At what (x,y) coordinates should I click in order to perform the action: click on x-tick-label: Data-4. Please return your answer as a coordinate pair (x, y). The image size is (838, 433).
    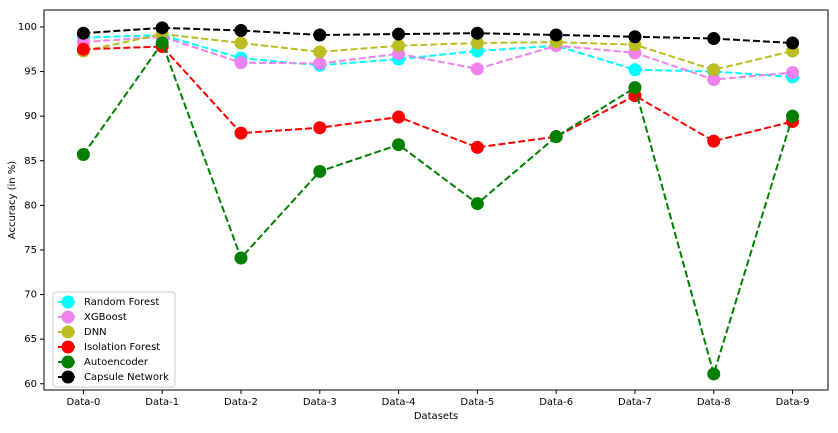
    Looking at the image, I should click on (399, 402).